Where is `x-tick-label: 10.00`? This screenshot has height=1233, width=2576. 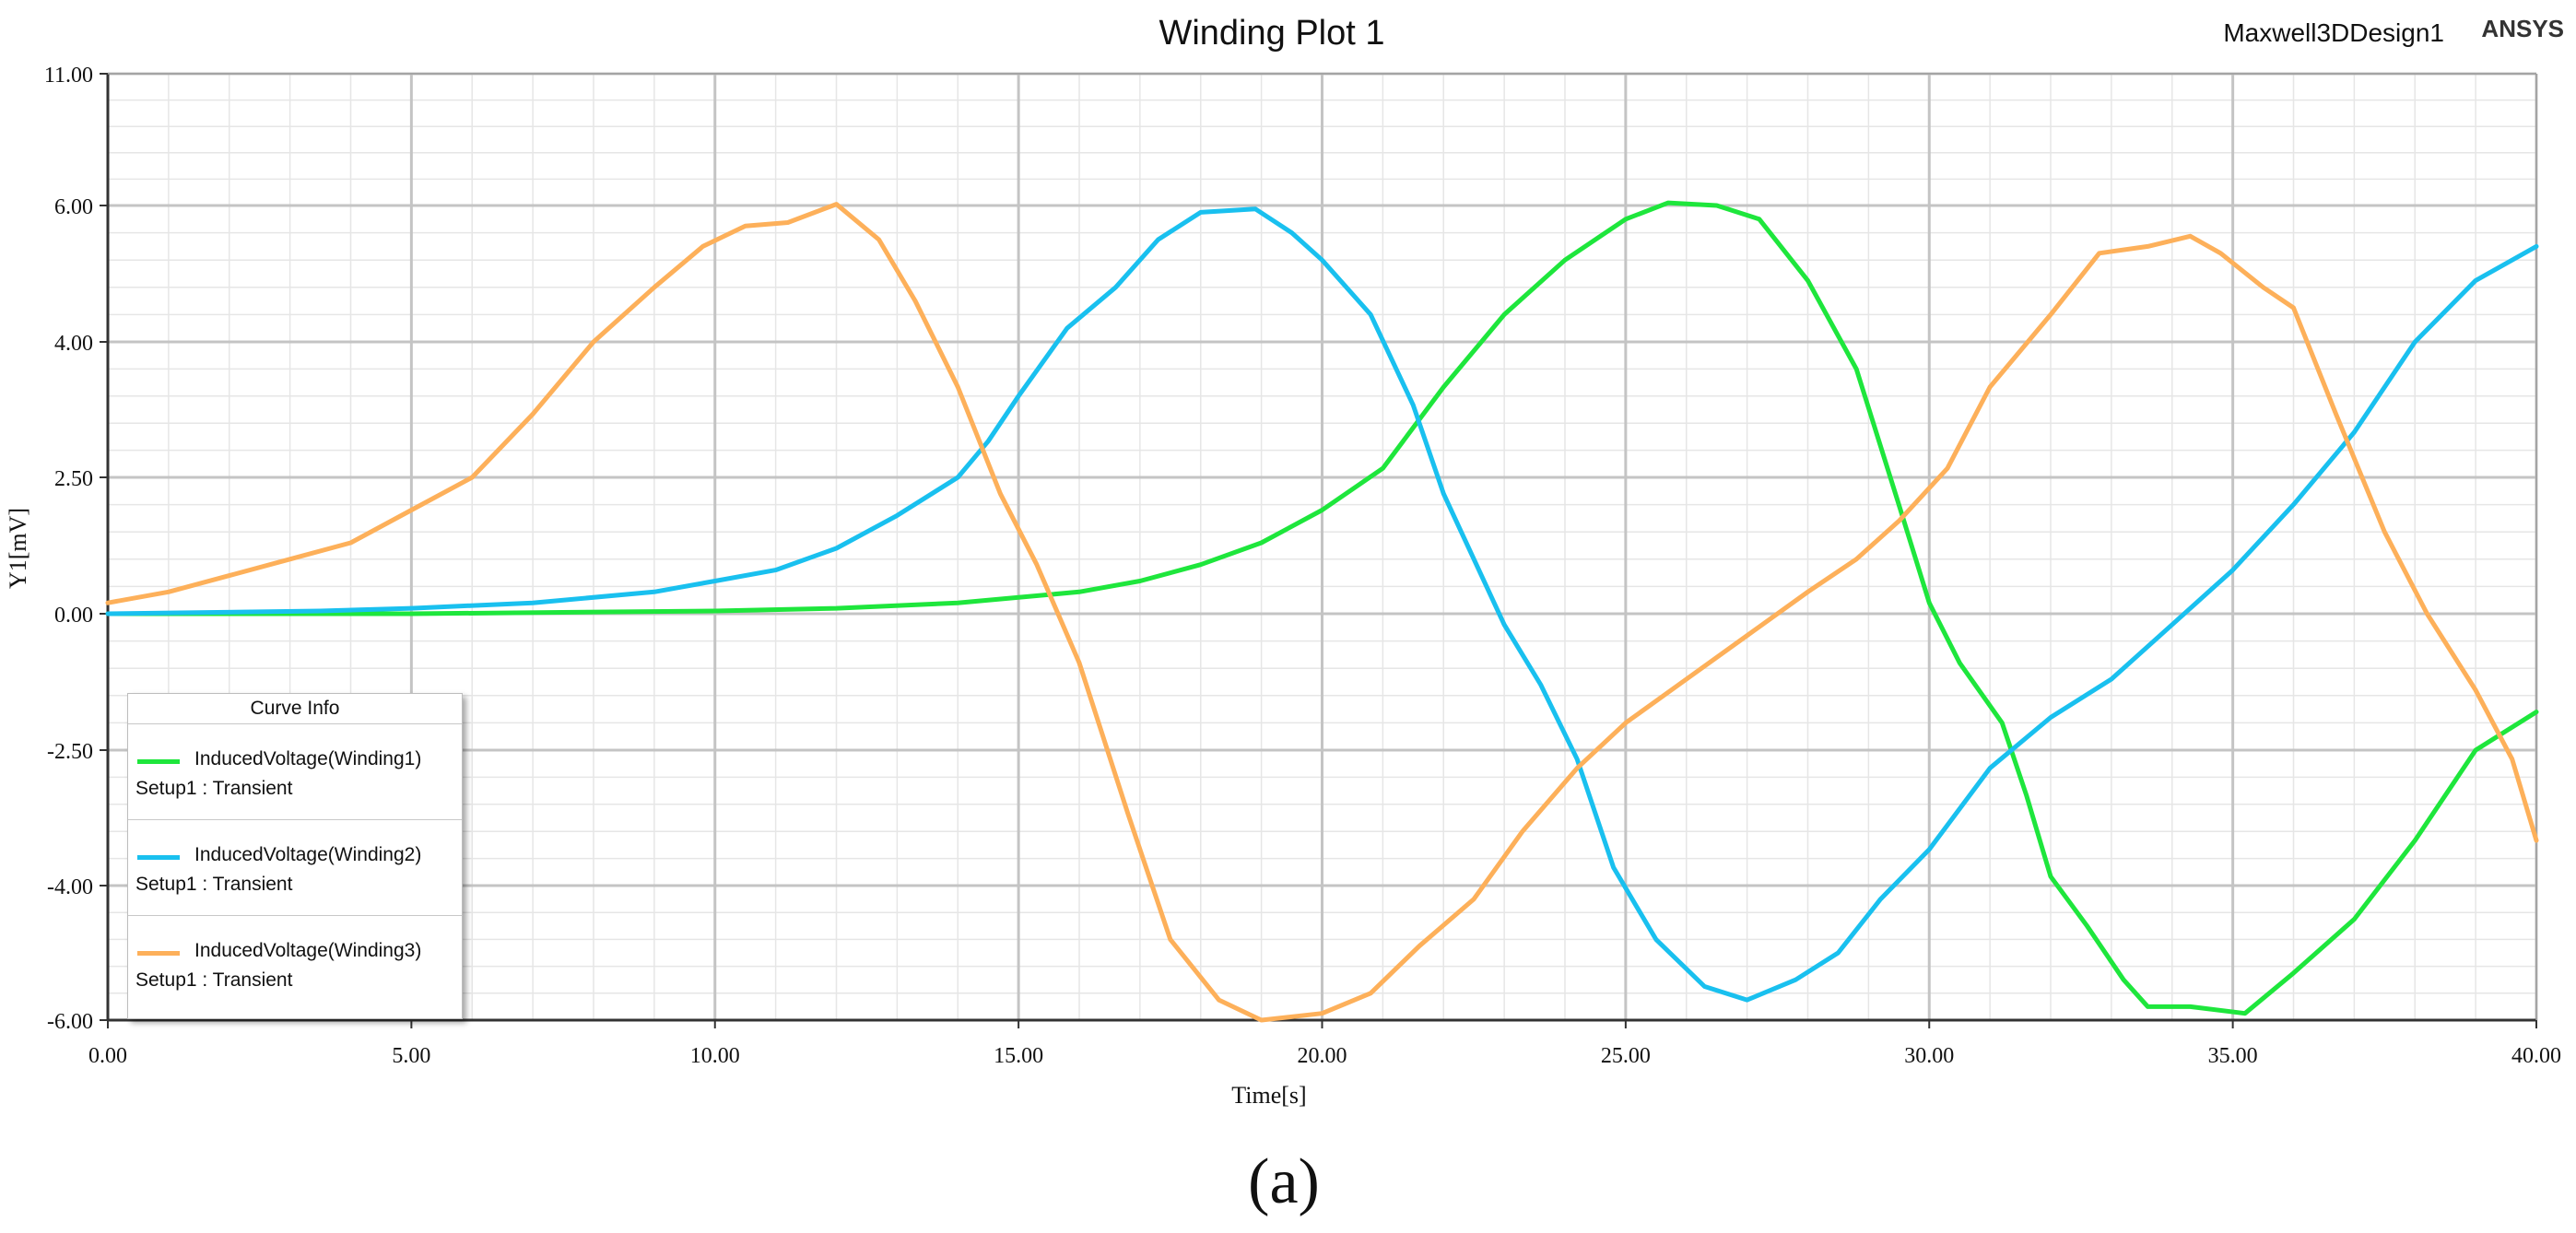
x-tick-label: 10.00 is located at coordinates (715, 1056).